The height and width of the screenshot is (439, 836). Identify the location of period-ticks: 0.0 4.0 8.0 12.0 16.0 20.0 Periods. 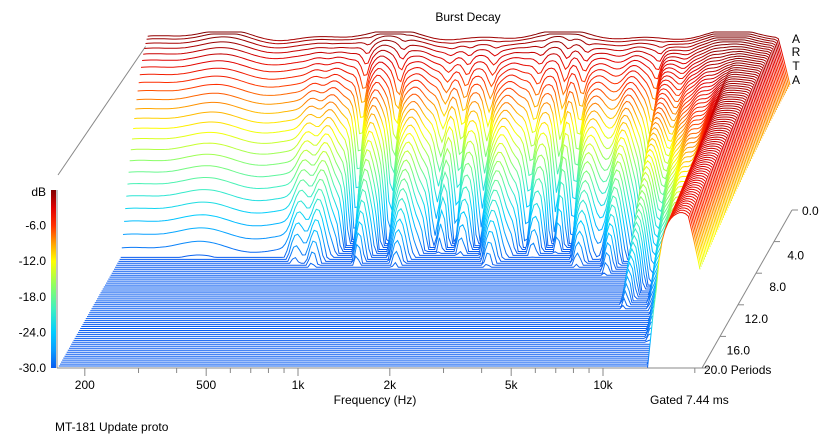
(760, 290).